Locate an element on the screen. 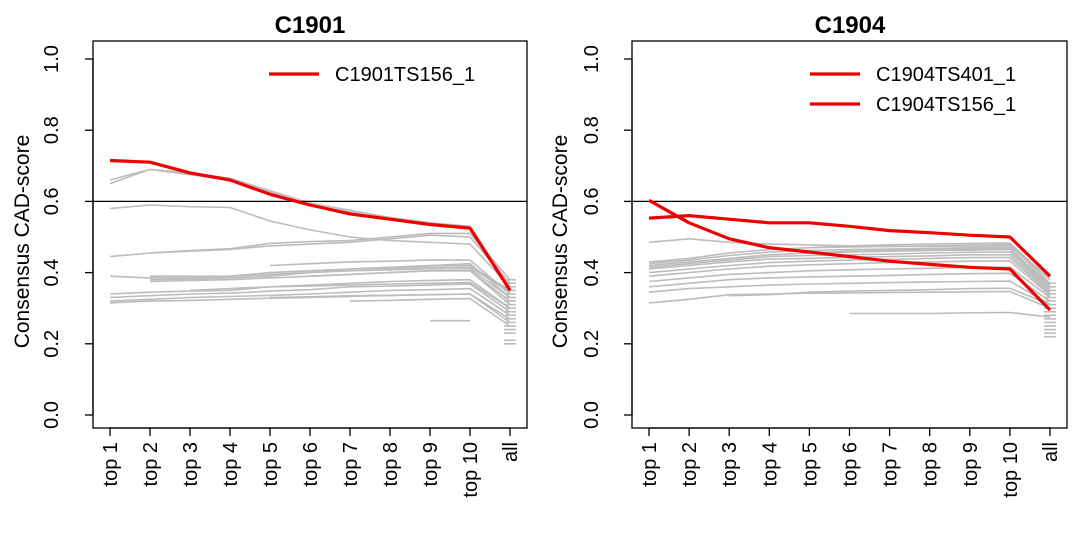  chart-title: C1901 is located at coordinates (310, 25).